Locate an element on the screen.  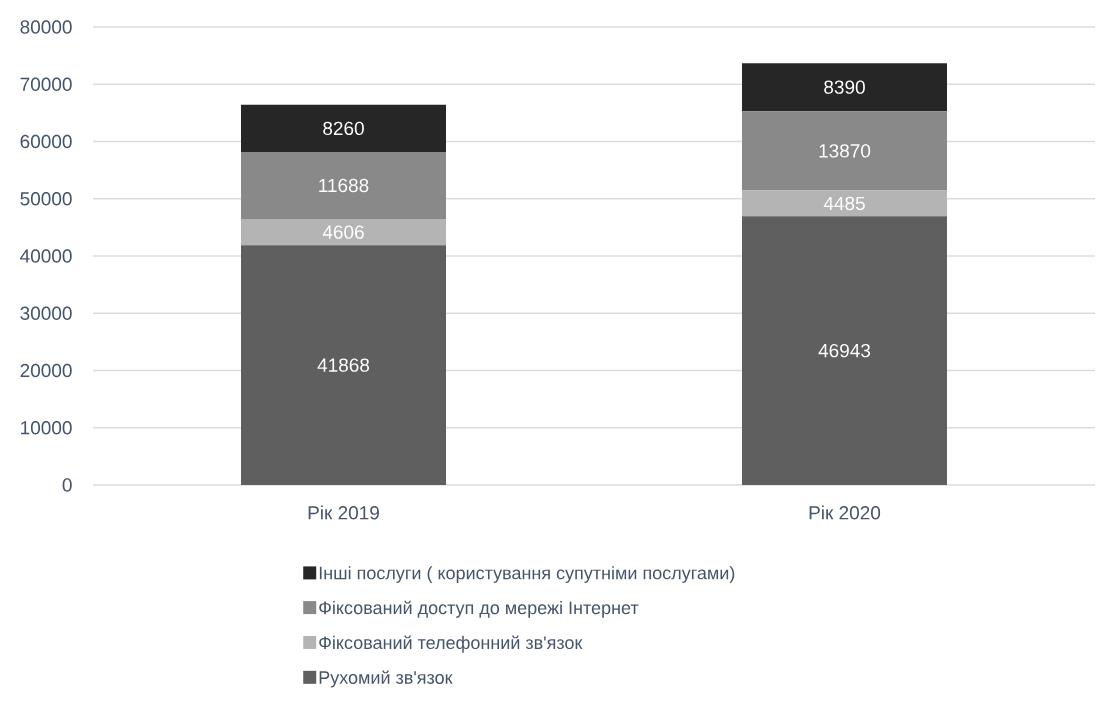
data-label: 11688 is located at coordinates (344, 185).